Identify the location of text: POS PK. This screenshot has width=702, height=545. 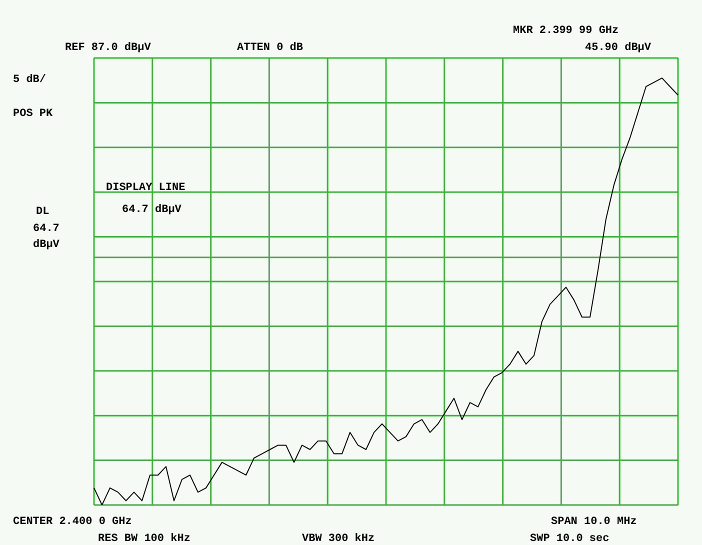
(33, 114).